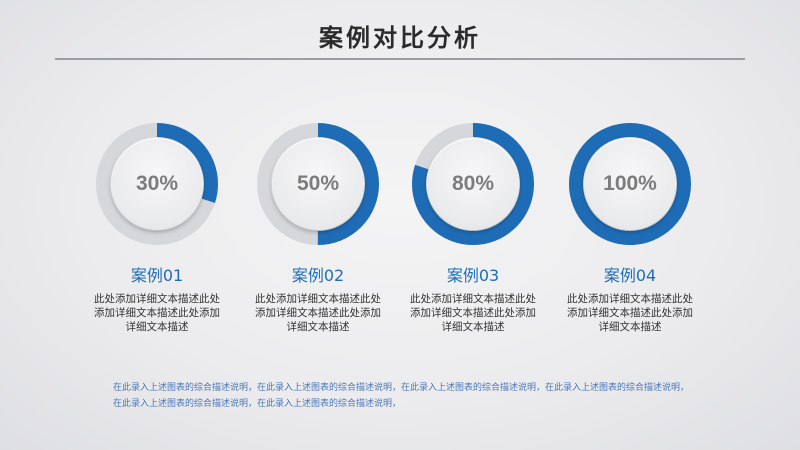 Image resolution: width=800 pixels, height=450 pixels. Describe the element at coordinates (630, 313) in the screenshot. I see `case-description-4: 此处添加详细文本描述此处添加详细文本描述此处添加详细文本描述` at that location.